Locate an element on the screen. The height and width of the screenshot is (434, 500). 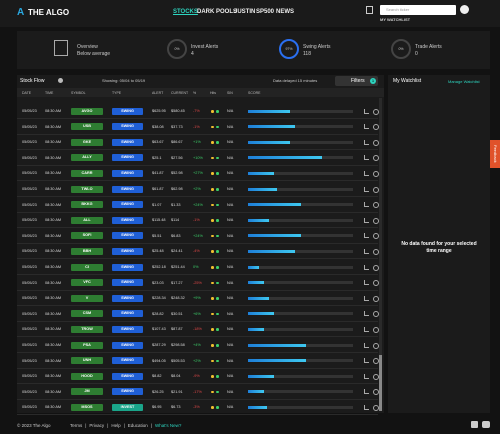
symbol-pill: USB is located at coordinates (87, 127).